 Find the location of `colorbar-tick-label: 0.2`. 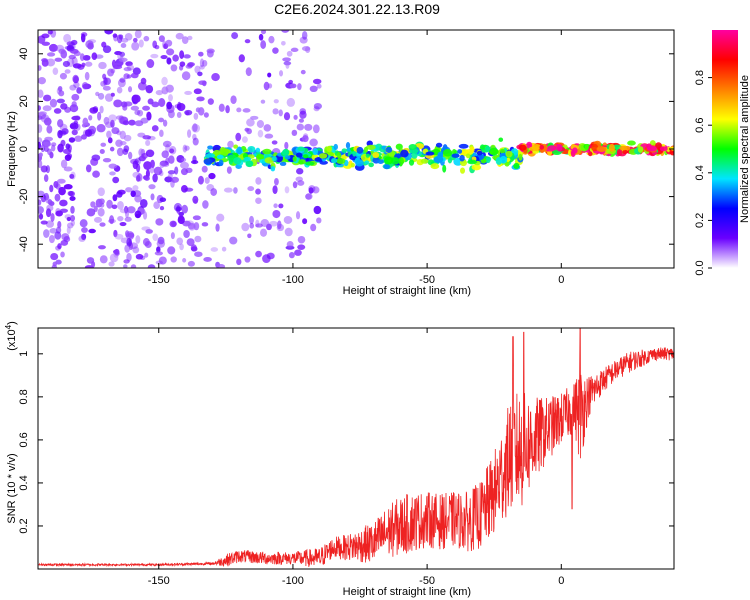

colorbar-tick-label: 0.2 is located at coordinates (700, 220).